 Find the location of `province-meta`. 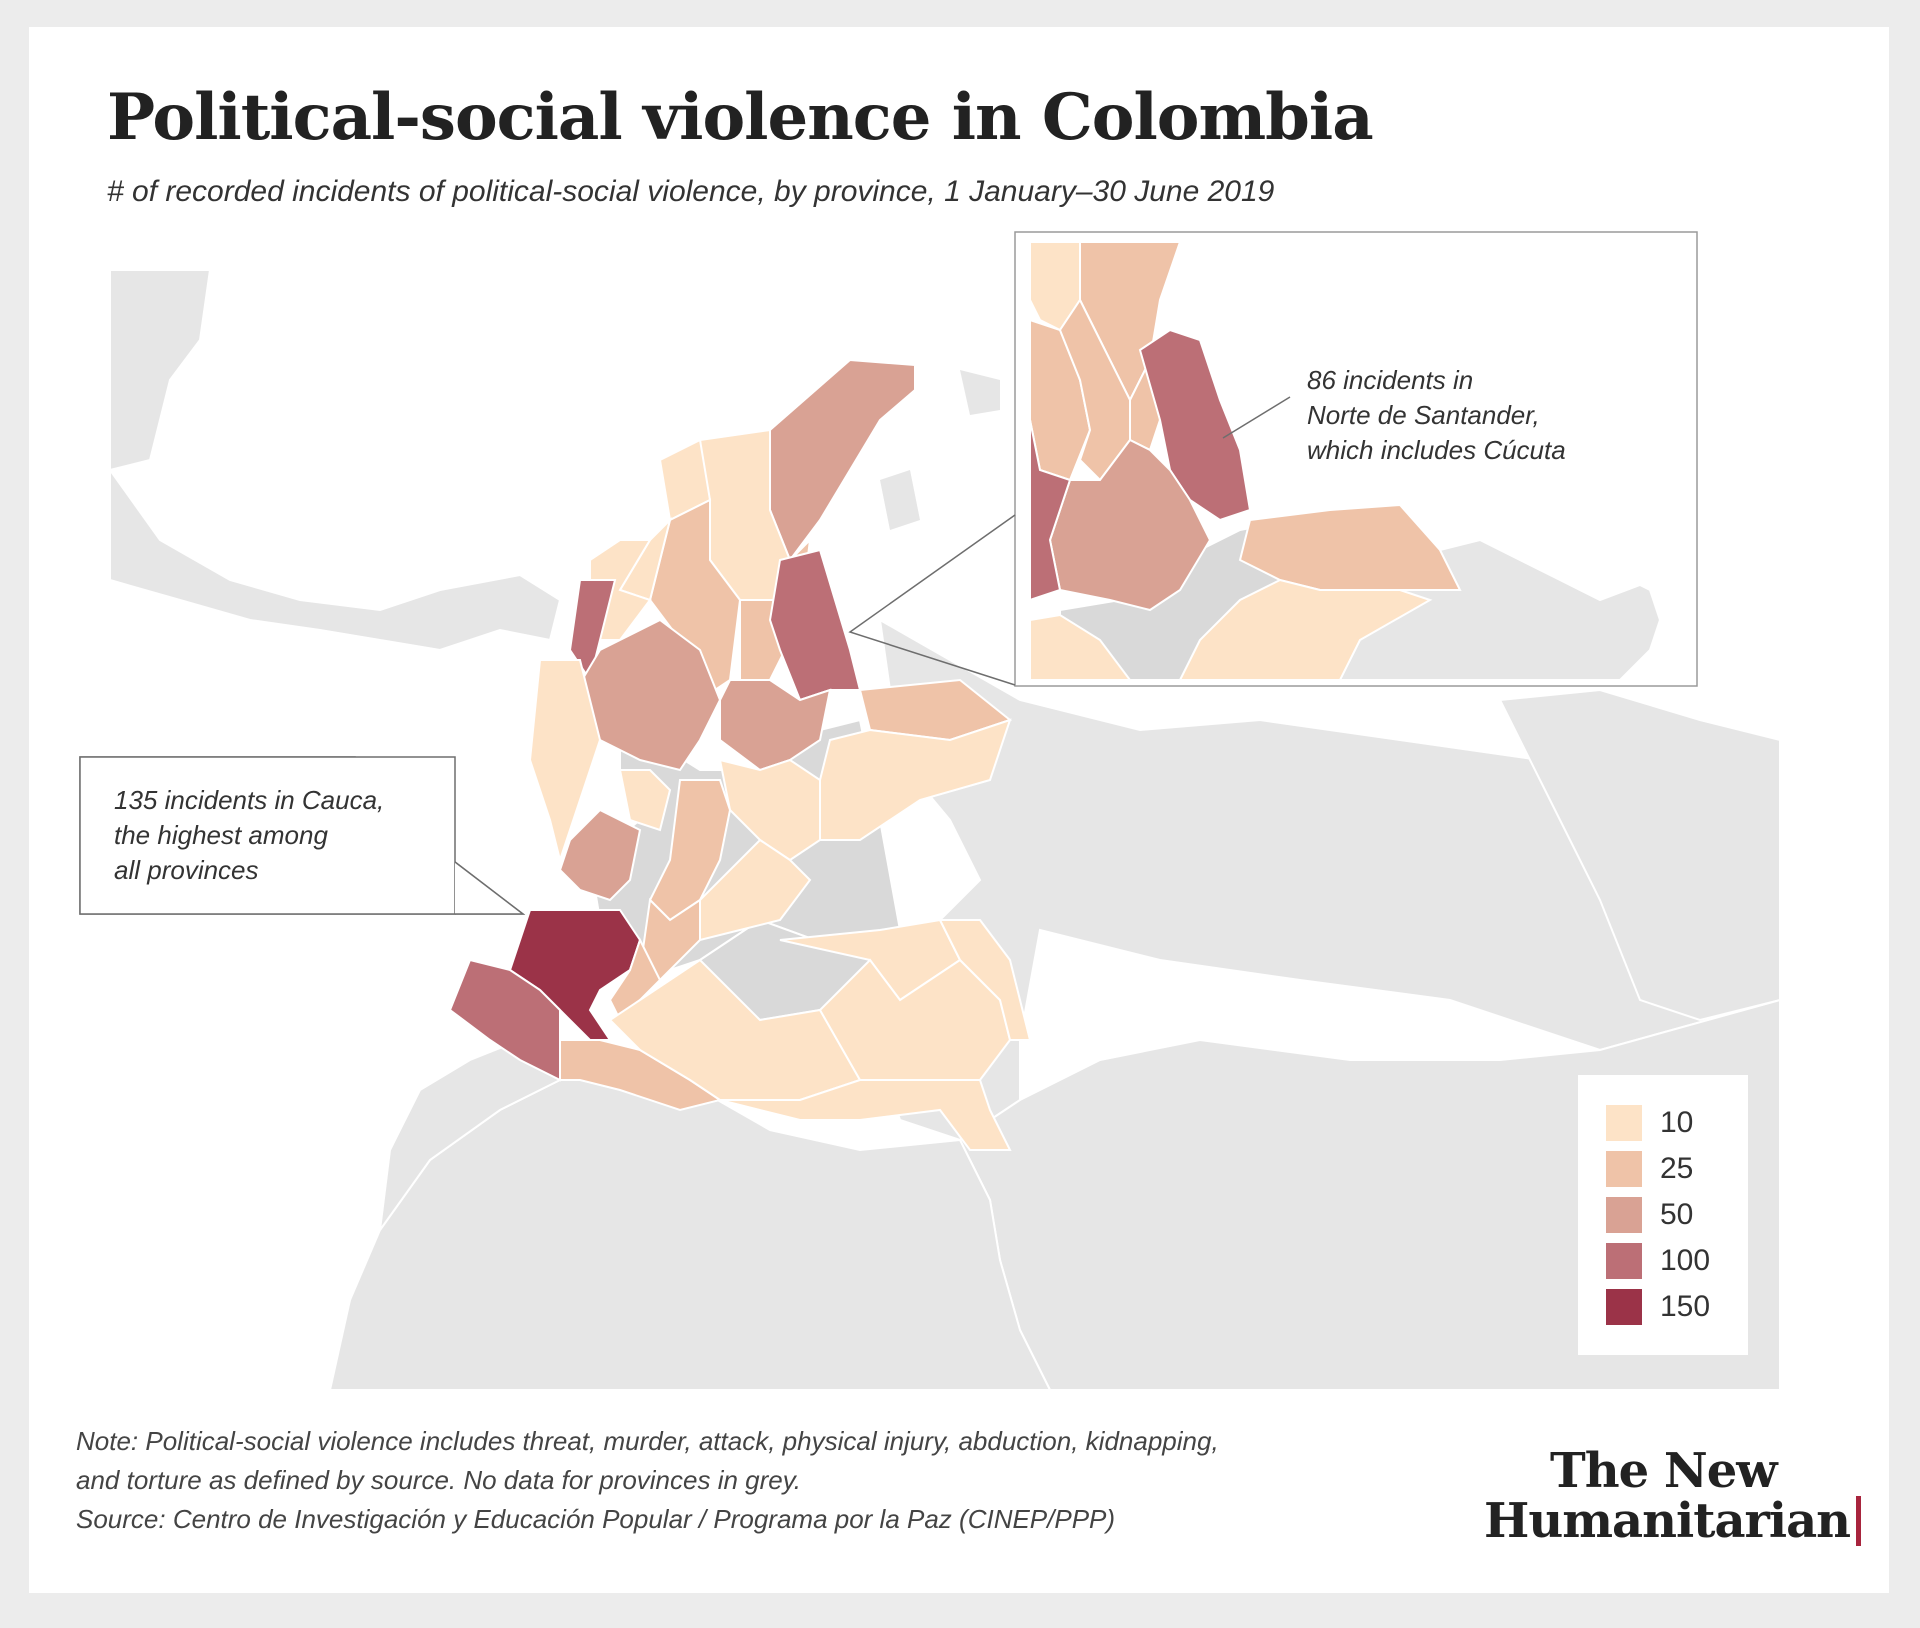

province-meta is located at coordinates (755, 890).